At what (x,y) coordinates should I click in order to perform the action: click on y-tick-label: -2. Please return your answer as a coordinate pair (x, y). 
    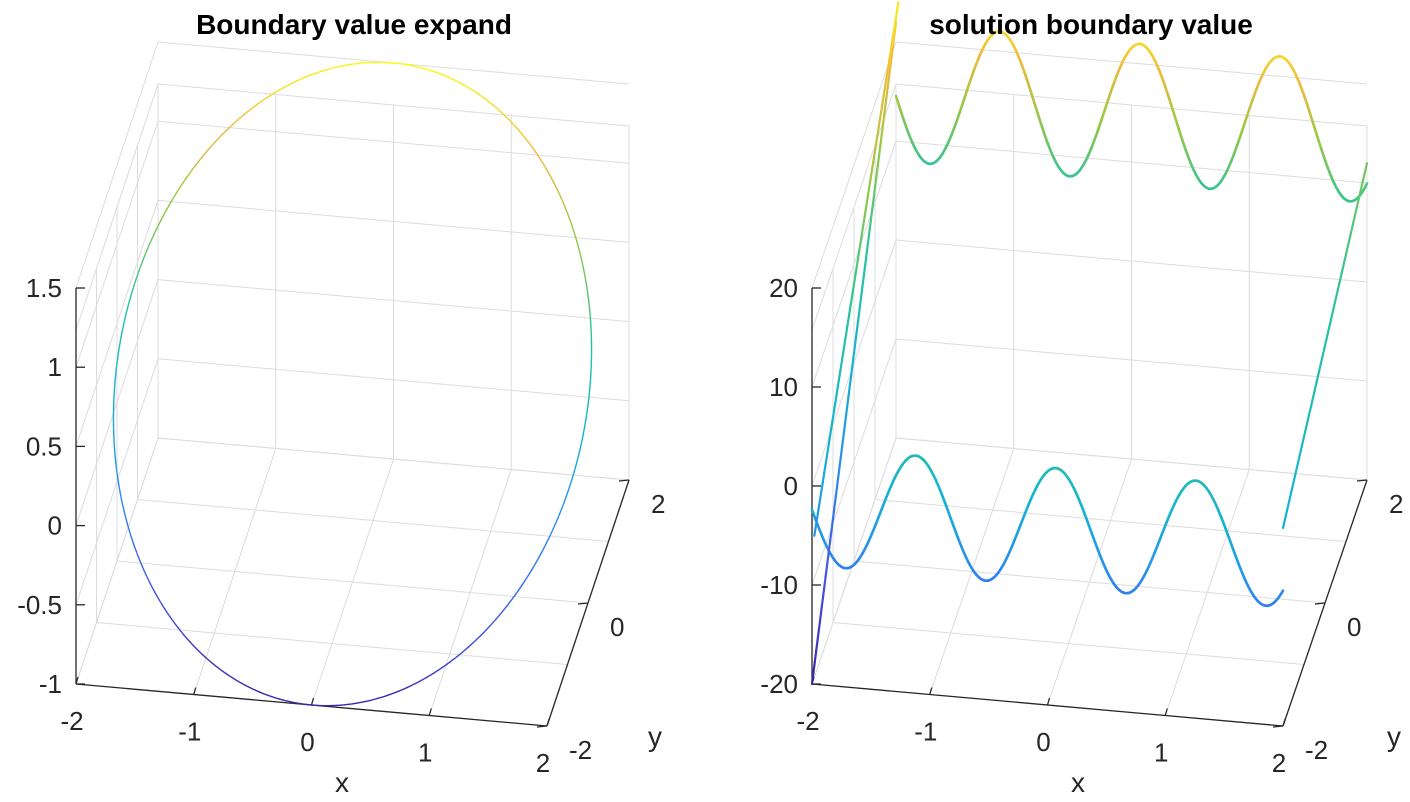
    Looking at the image, I should click on (580, 750).